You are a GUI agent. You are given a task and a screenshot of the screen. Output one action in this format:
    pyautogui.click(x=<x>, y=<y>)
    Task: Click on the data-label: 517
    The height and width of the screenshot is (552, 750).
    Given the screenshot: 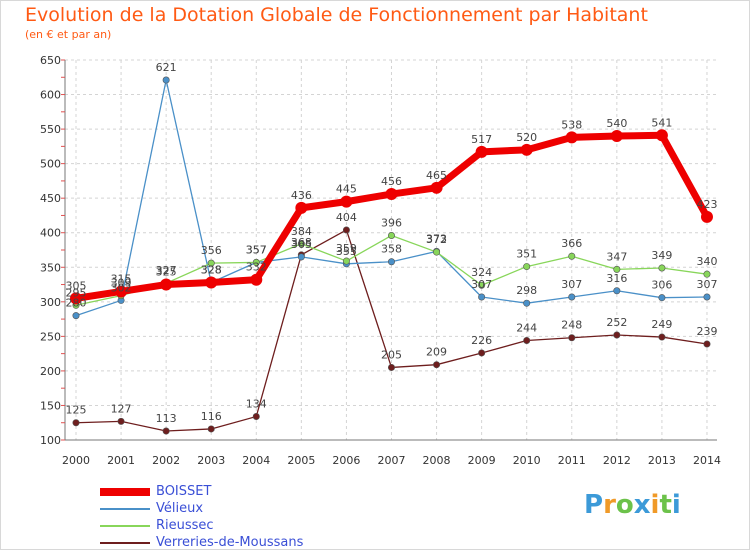 What is the action you would take?
    pyautogui.click(x=481, y=139)
    